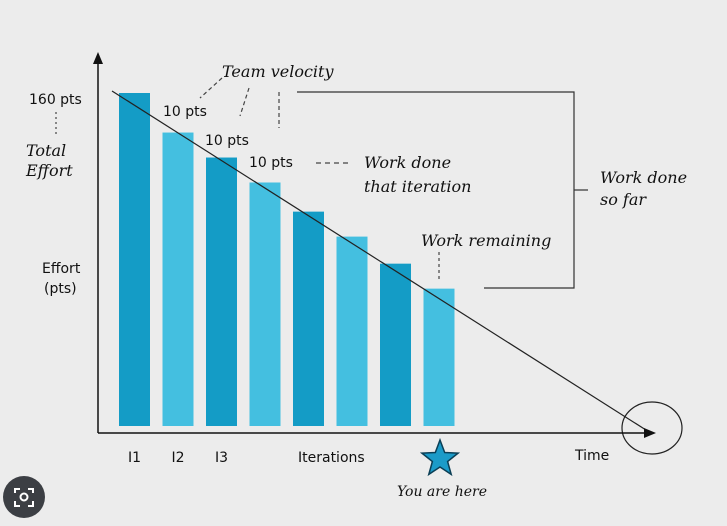  What do you see at coordinates (227, 141) in the screenshot?
I see `velocity-value-2: 10 pts` at bounding box center [227, 141].